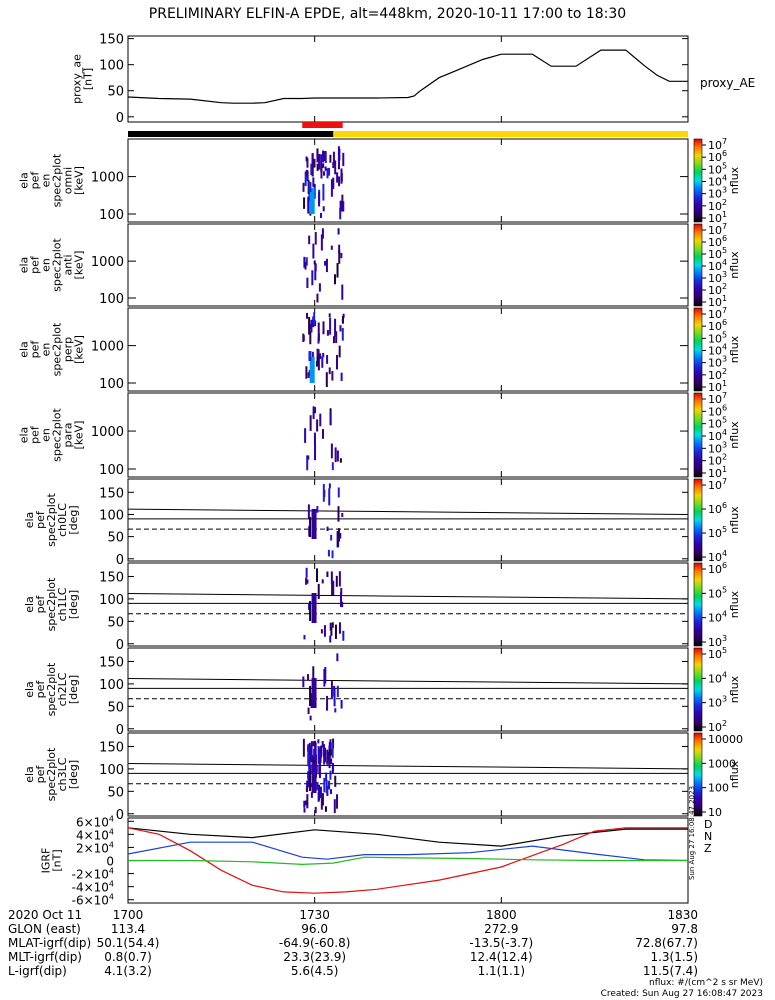 This screenshot has height=1000, width=775. Describe the element at coordinates (68, 435) in the screenshot. I see `panel-ylabel: para` at that location.